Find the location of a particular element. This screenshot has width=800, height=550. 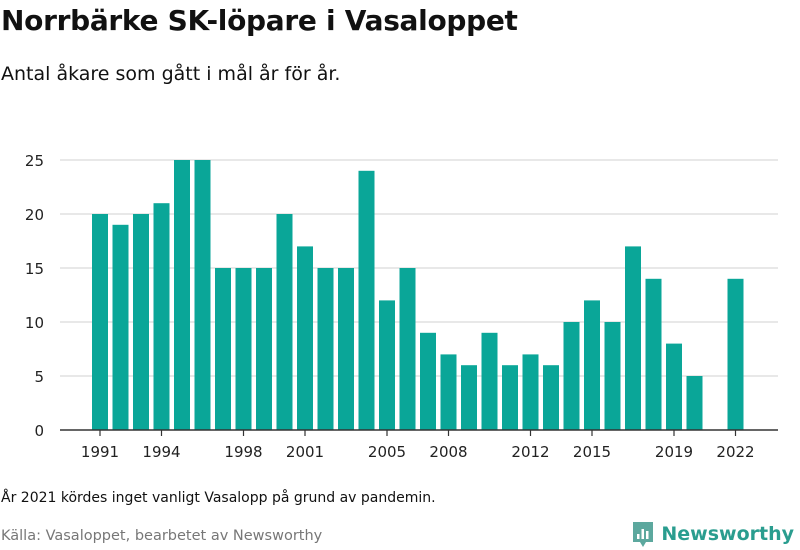

bar-1997 is located at coordinates (223, 349).